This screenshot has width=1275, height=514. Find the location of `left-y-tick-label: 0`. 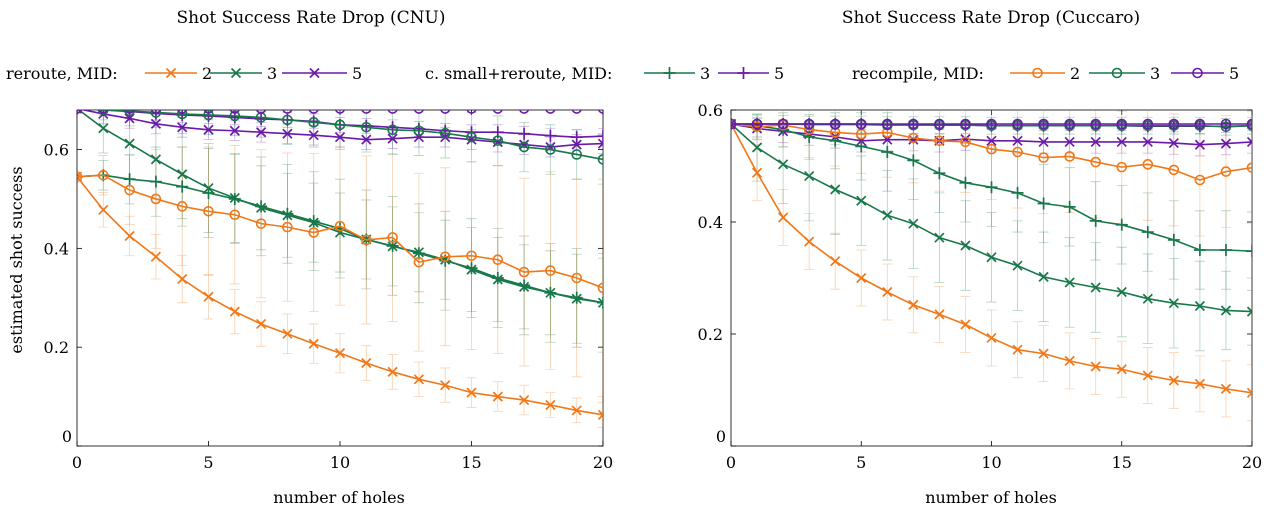

left-y-tick-label: 0 is located at coordinates (67, 436).